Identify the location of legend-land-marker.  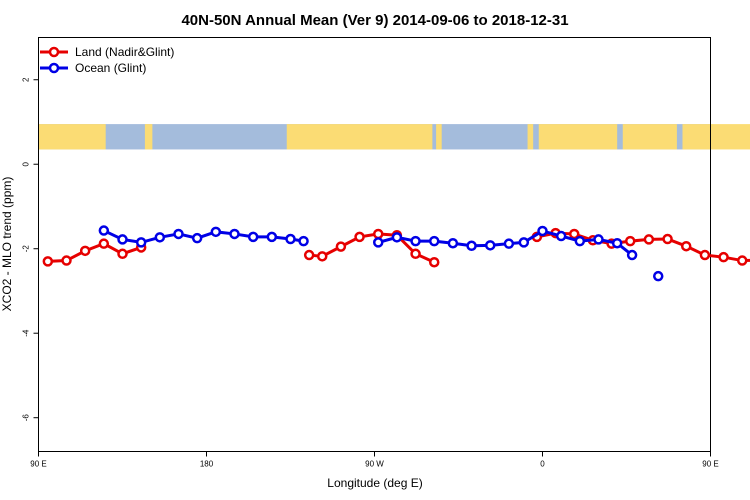
(54, 52).